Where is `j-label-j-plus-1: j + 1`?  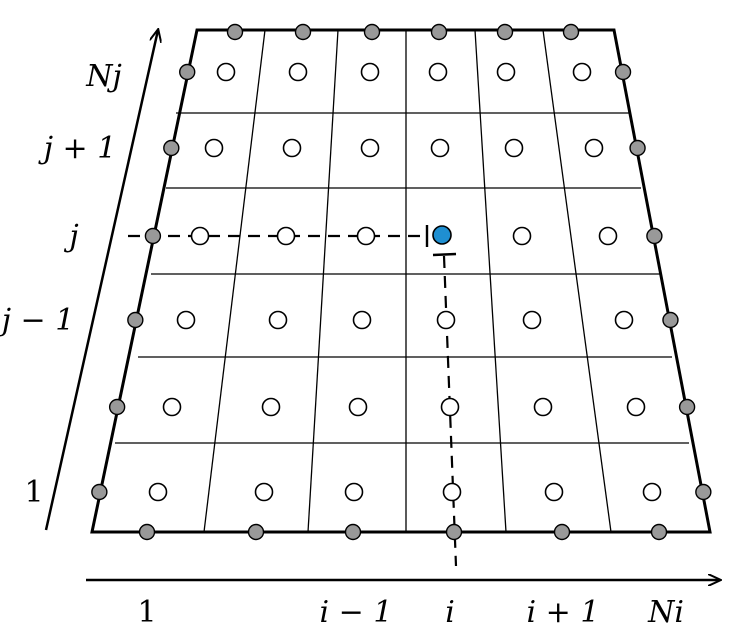 j-label-j-plus-1: j + 1 is located at coordinates (77, 148).